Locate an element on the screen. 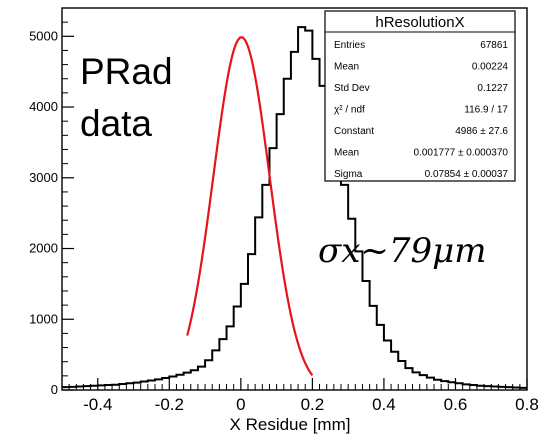  x-tick-label: 0.2 is located at coordinates (313, 404).